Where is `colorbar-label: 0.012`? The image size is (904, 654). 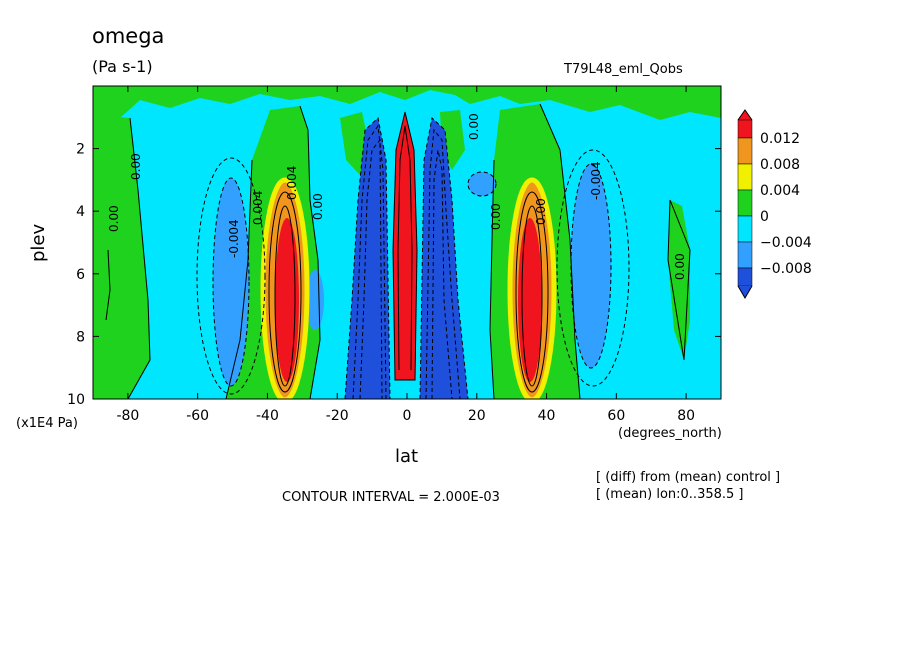
colorbar-label: 0.012 is located at coordinates (780, 139).